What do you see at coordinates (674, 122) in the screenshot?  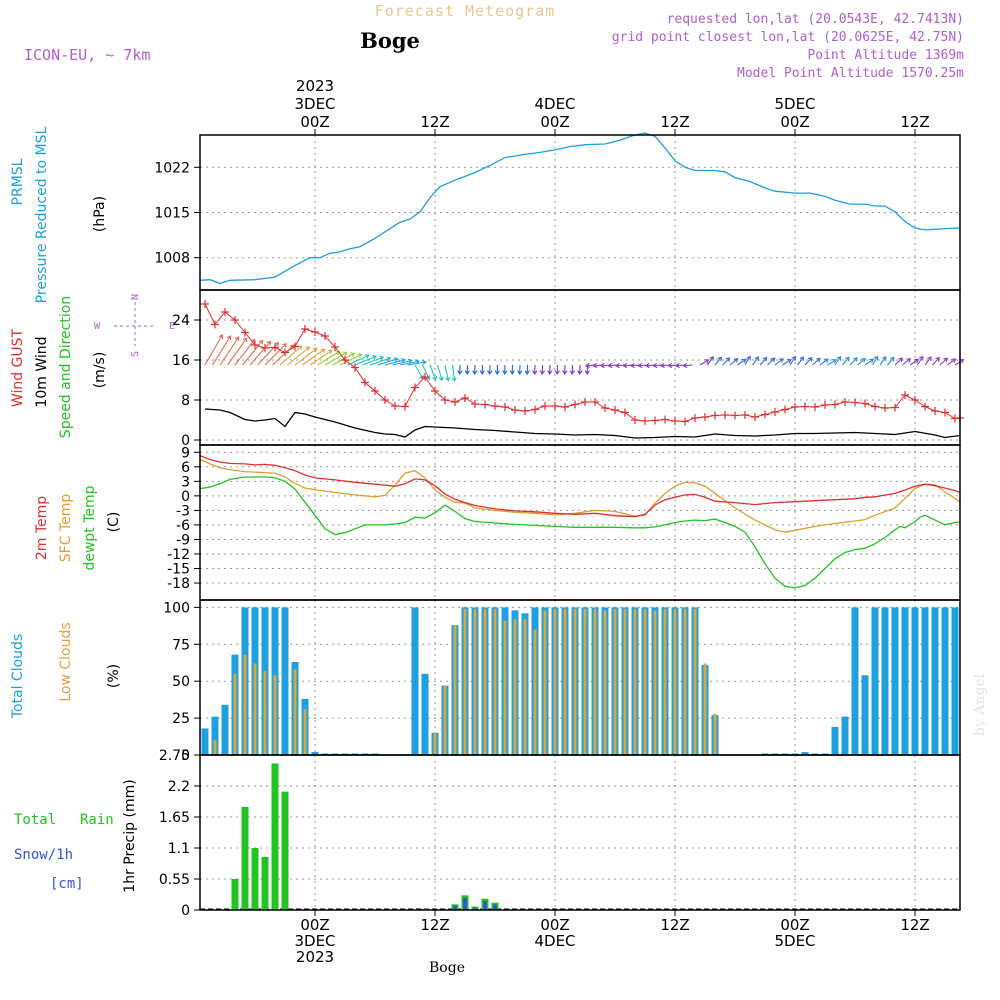 I see `top-time-label: 12Z` at bounding box center [674, 122].